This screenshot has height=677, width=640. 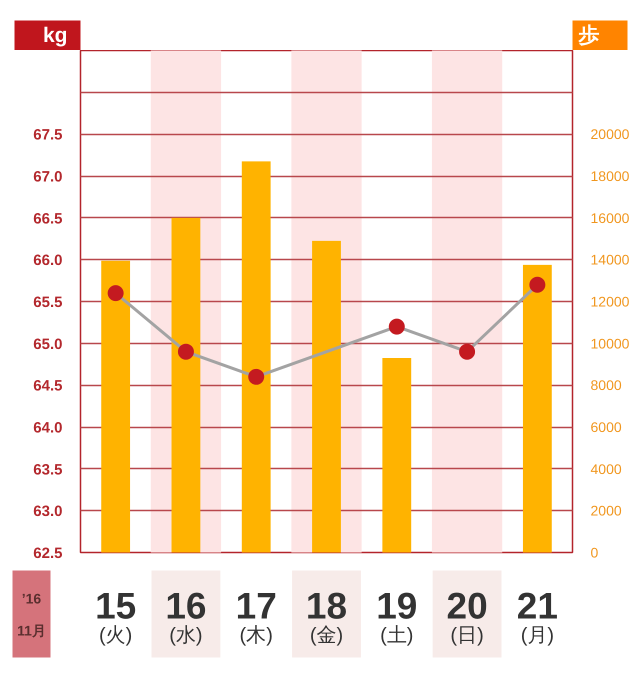 I want to click on y2-axis-title: 歩, so click(x=589, y=35).